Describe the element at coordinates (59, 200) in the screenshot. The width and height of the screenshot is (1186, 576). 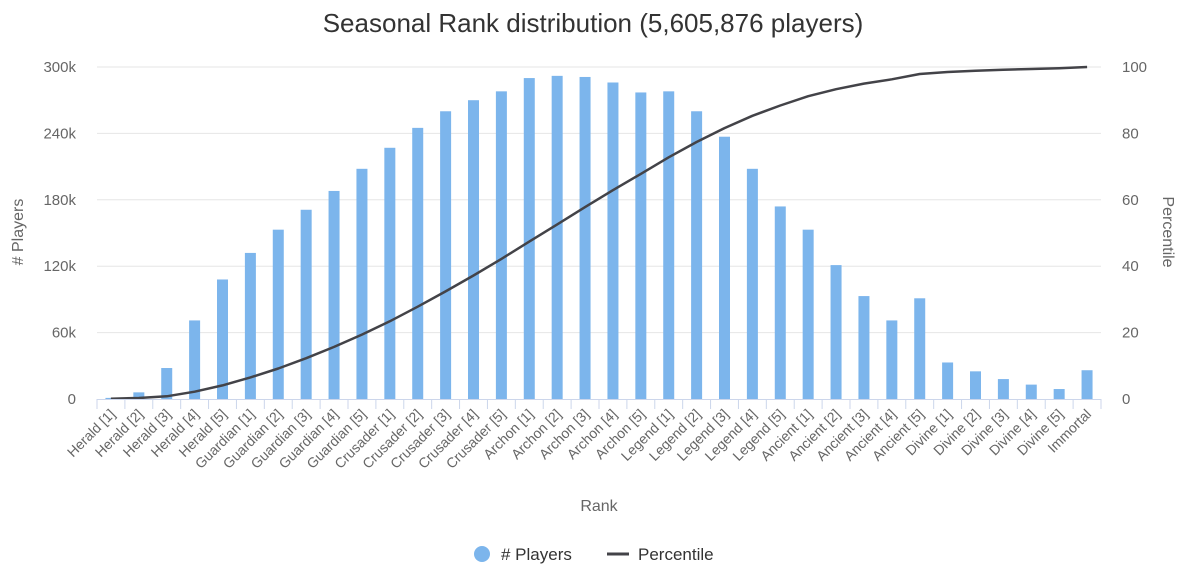
I see `y-tick-label: 180k` at that location.